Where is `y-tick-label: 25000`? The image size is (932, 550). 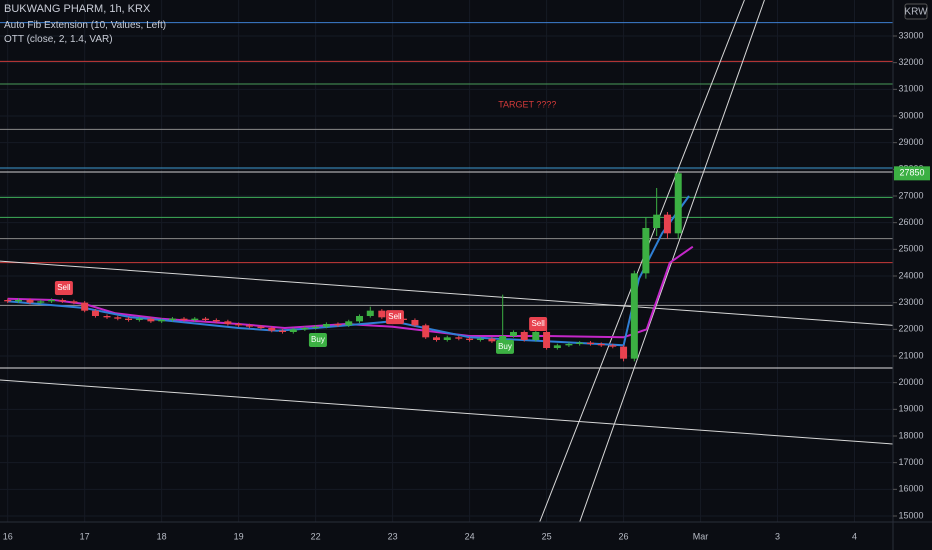
y-tick-label: 25000 is located at coordinates (910, 249).